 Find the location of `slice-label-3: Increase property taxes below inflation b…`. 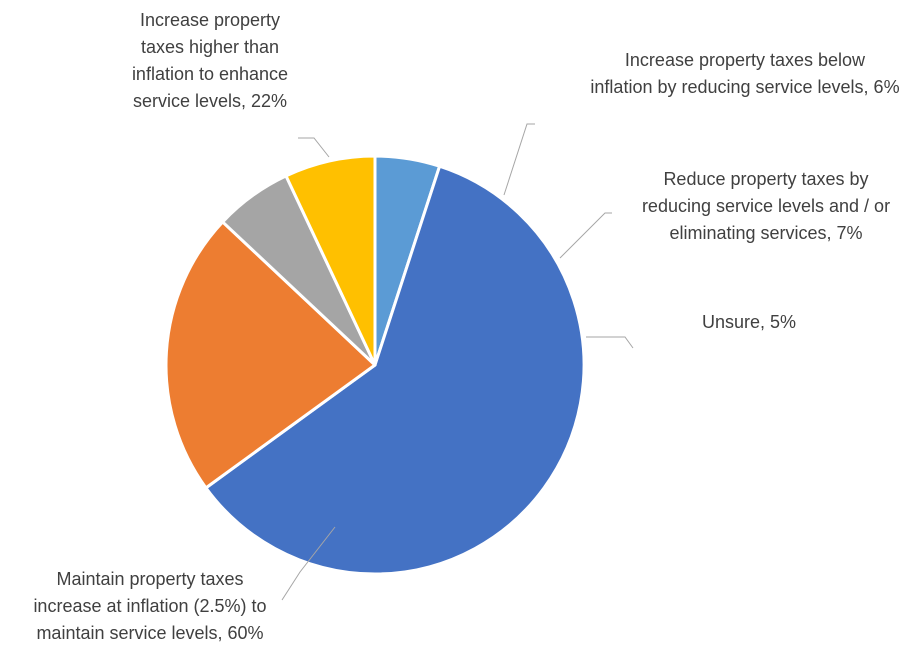

slice-label-3: Increase property taxes below inflation b… is located at coordinates (744, 73).